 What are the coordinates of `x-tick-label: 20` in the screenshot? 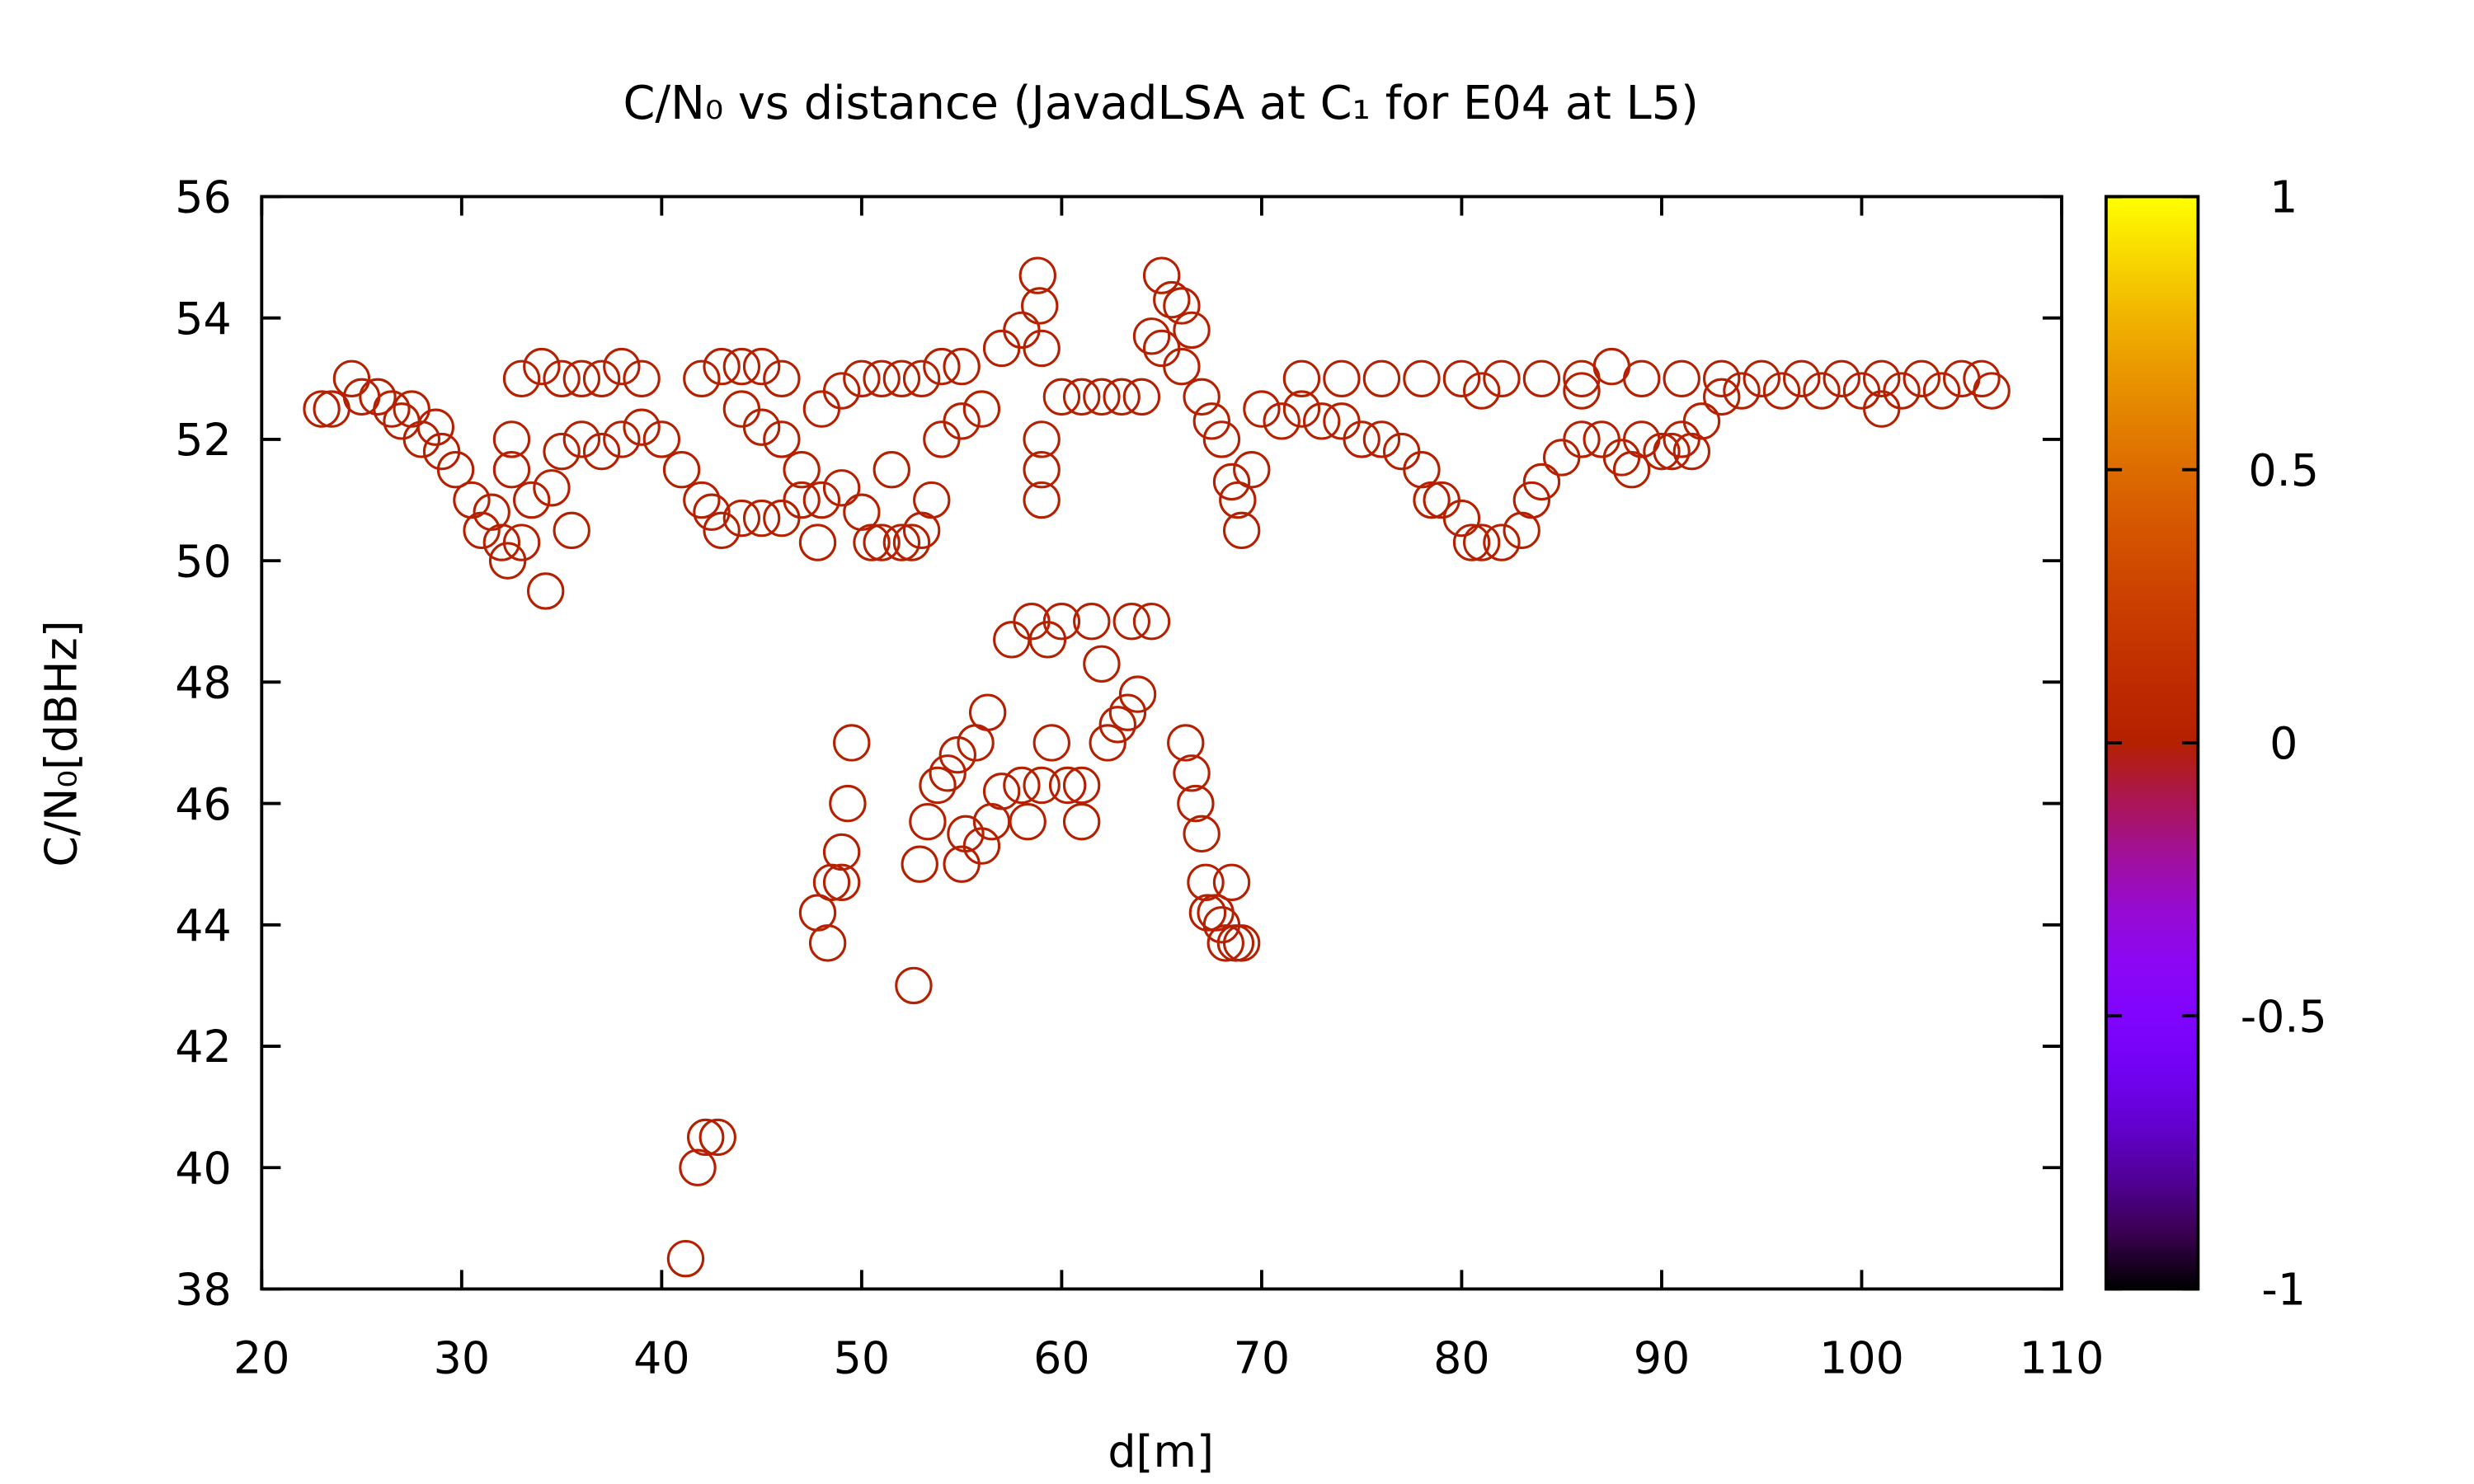 It's located at (261, 1357).